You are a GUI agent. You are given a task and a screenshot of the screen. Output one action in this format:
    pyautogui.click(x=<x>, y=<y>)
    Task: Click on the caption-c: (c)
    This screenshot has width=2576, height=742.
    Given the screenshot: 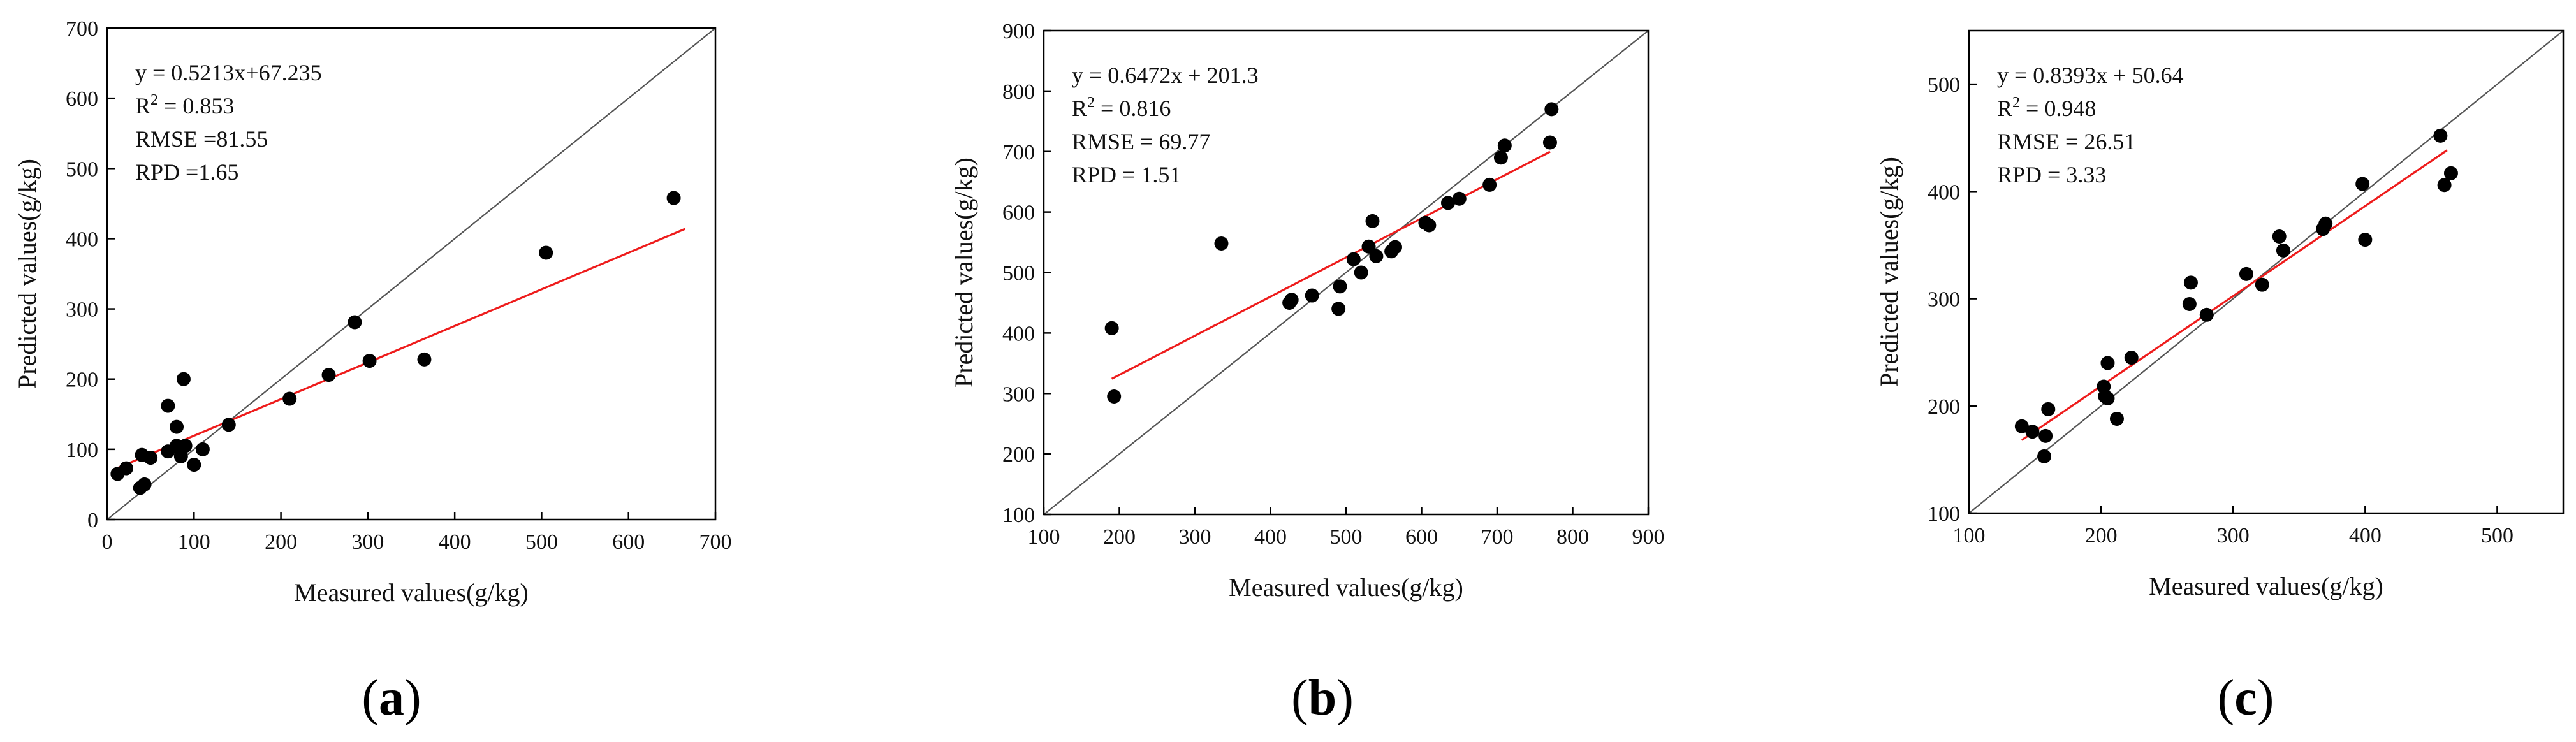 What is the action you would take?
    pyautogui.click(x=2245, y=698)
    